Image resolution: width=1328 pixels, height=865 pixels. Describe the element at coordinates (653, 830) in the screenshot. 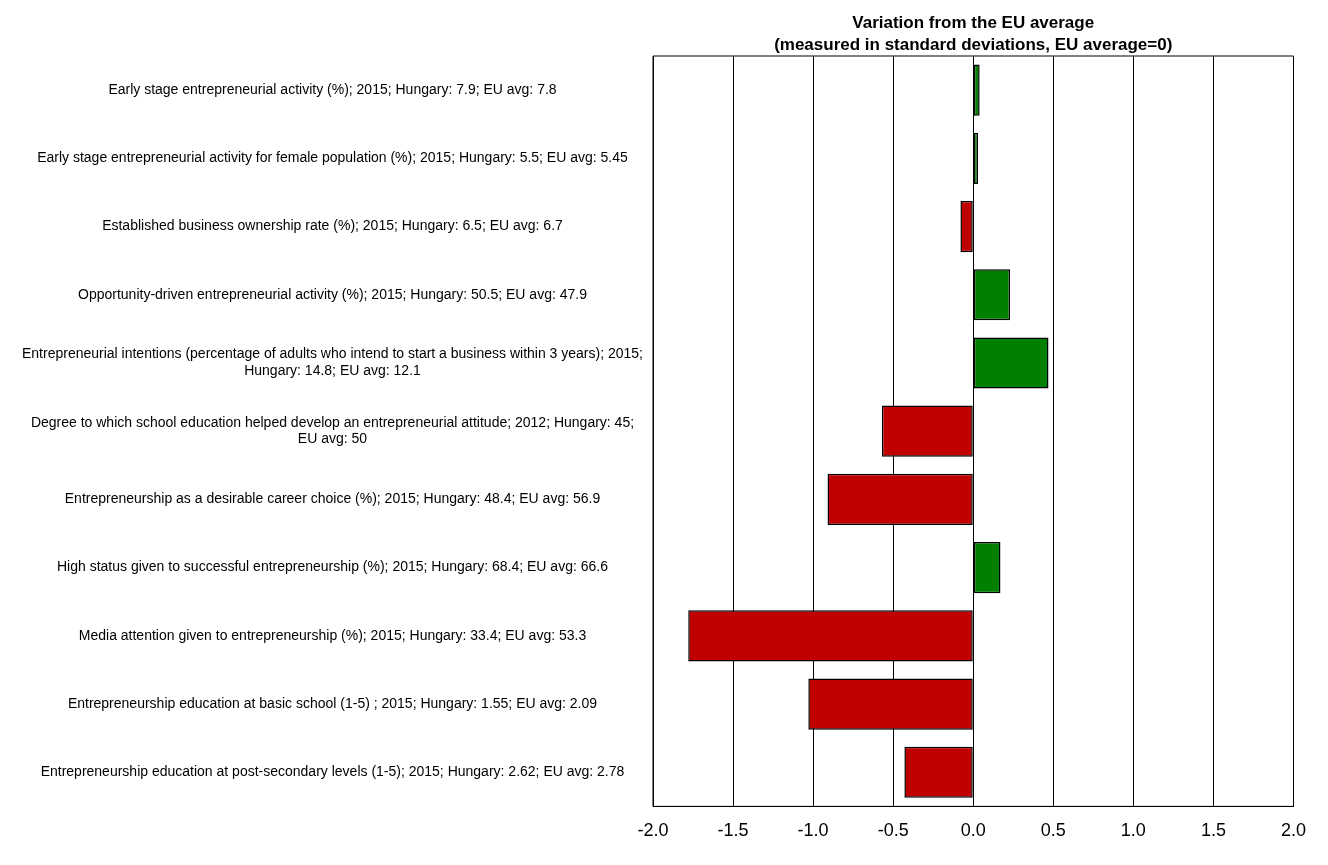

I see `x-tick-label: -2.0` at that location.